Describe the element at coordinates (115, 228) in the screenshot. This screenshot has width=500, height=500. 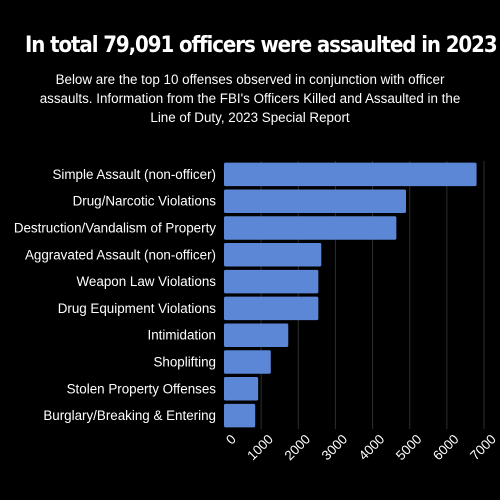
I see `category-label: Destruction/Vandalism of Property` at that location.